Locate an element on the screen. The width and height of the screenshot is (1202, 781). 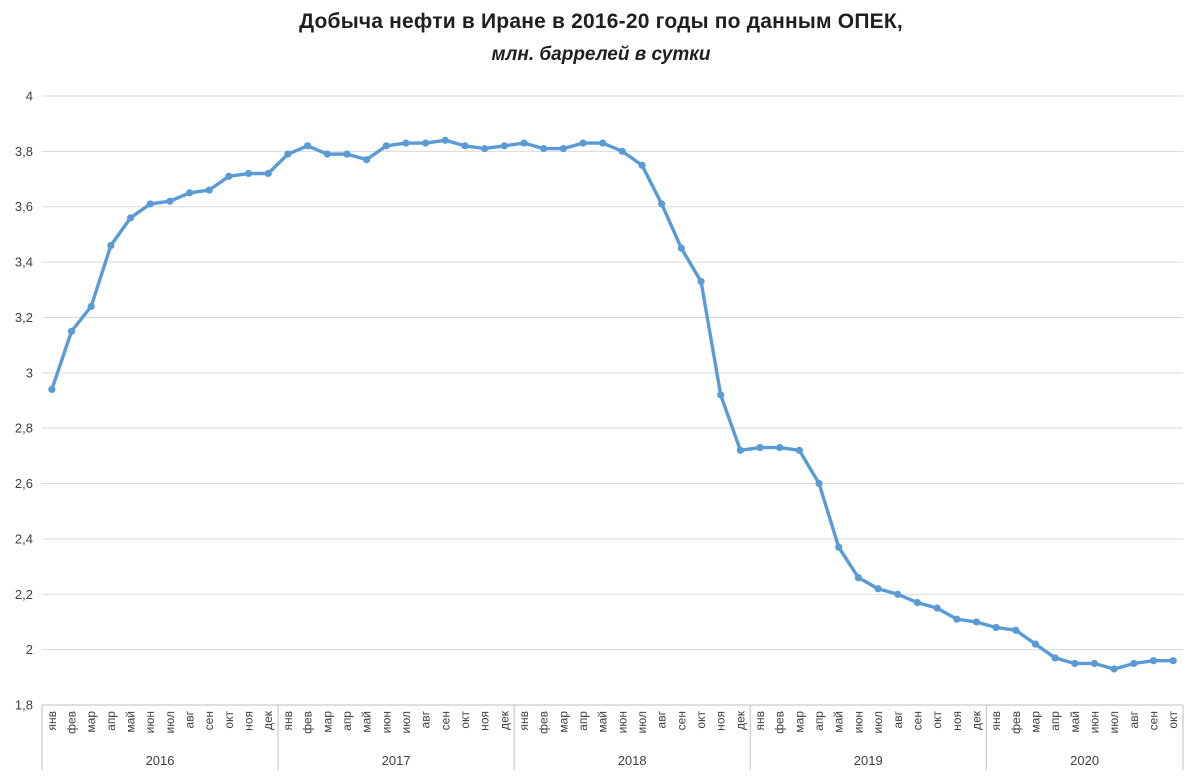
y-tick-label: 2,2 is located at coordinates (24, 594).